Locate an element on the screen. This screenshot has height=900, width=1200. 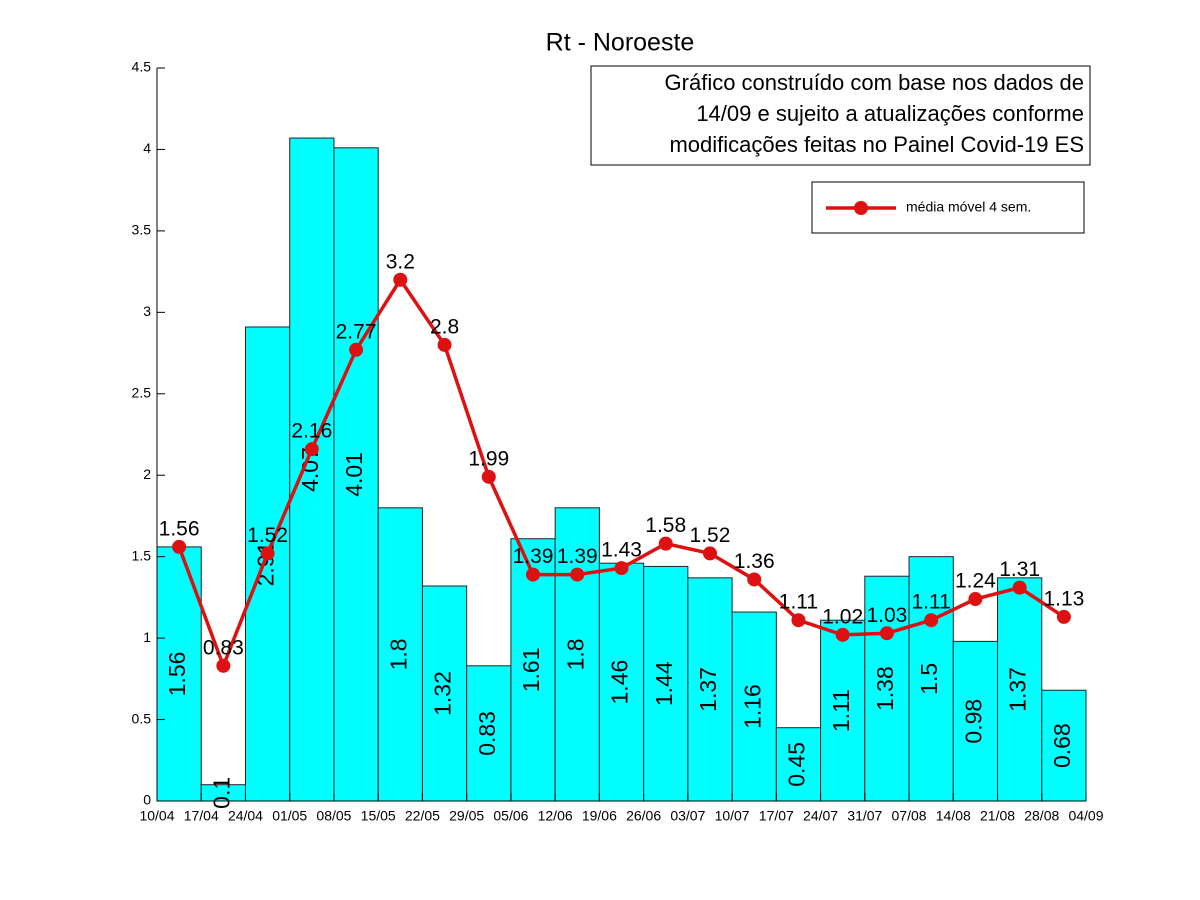
bar-label: 1.38 is located at coordinates (885, 688).